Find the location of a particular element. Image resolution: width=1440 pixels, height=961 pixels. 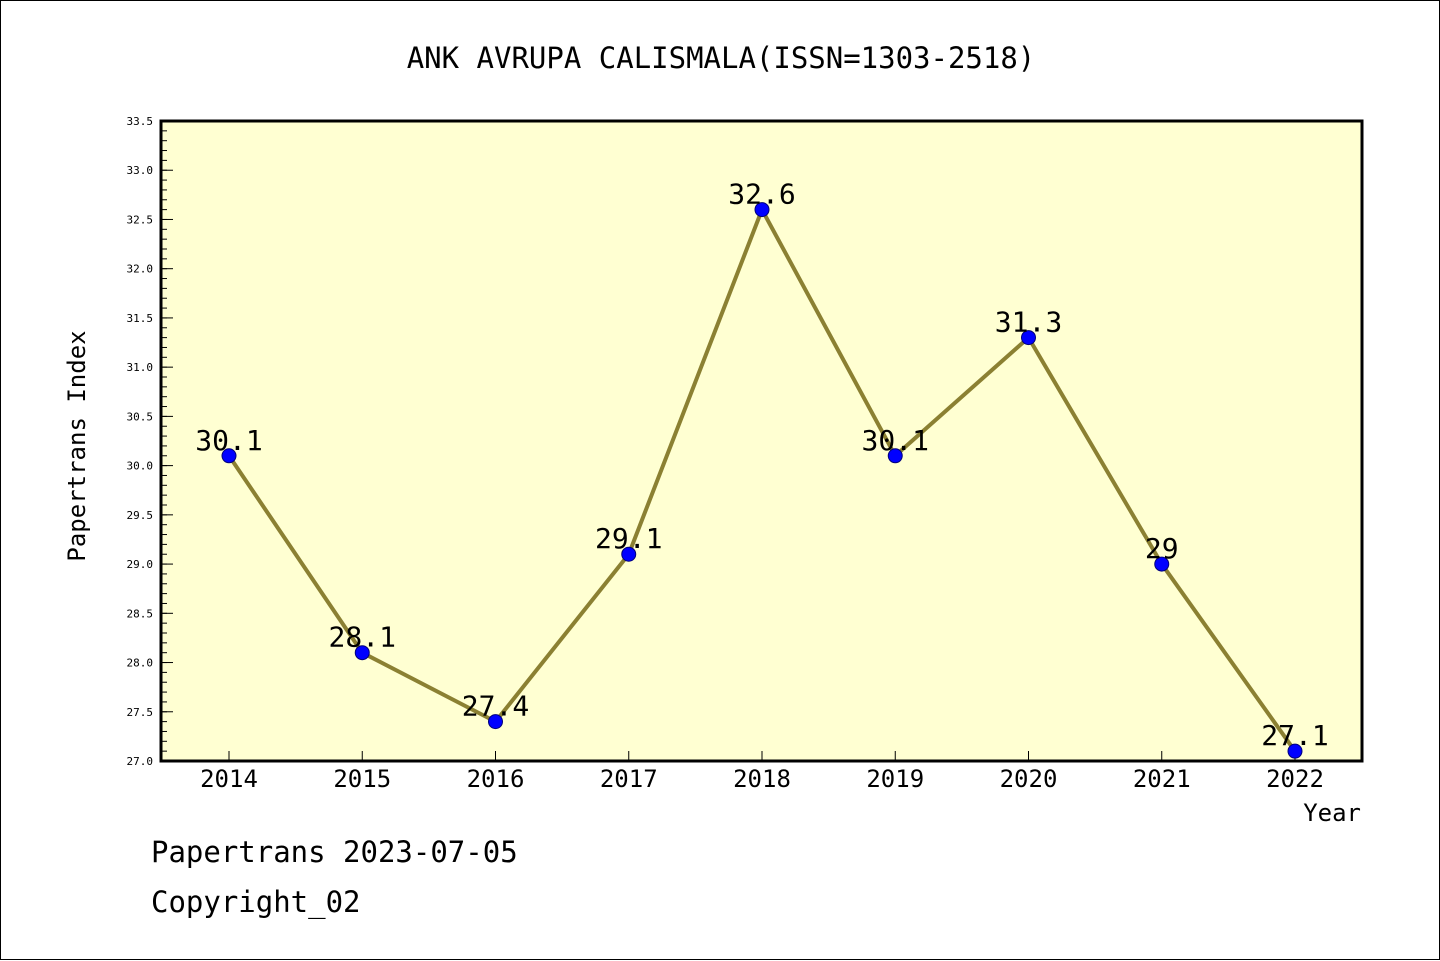

y-tick-label: 33.0 is located at coordinates (140, 170).